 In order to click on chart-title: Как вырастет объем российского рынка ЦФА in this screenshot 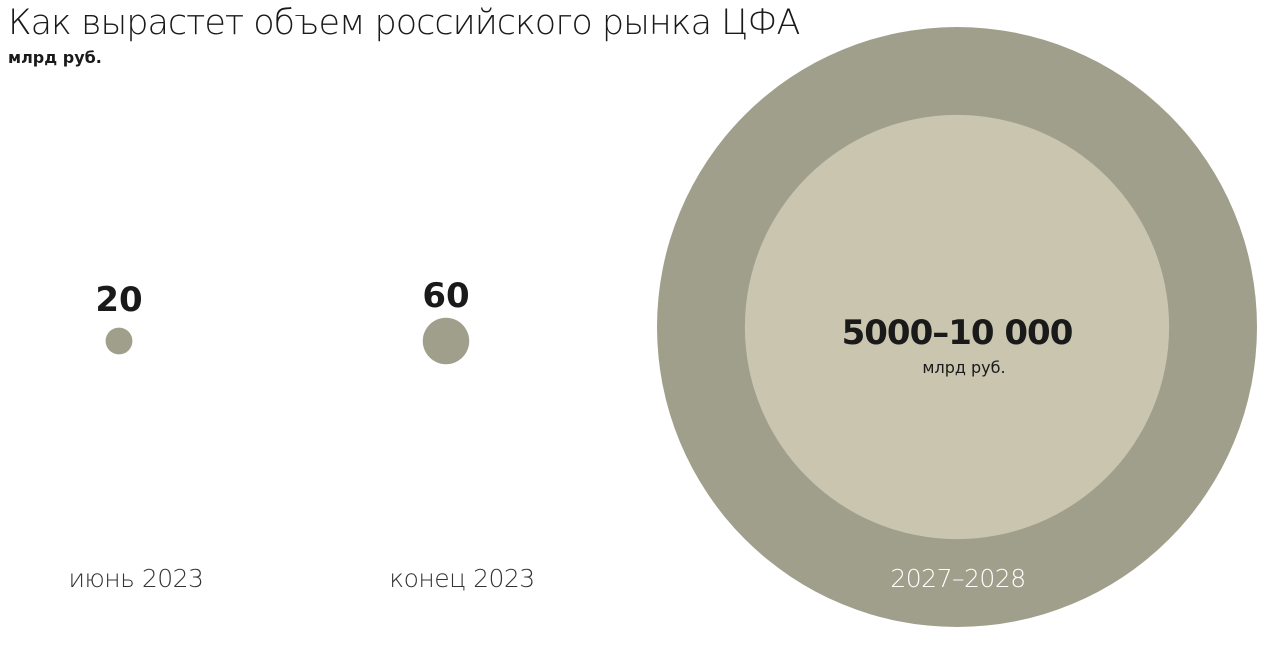, I will do `click(404, 23)`.